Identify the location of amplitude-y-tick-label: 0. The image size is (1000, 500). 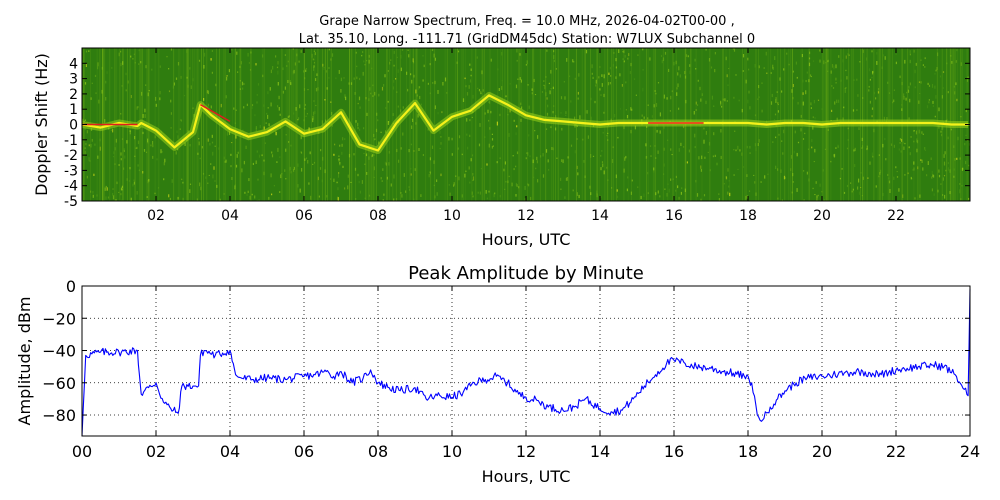
(71, 286).